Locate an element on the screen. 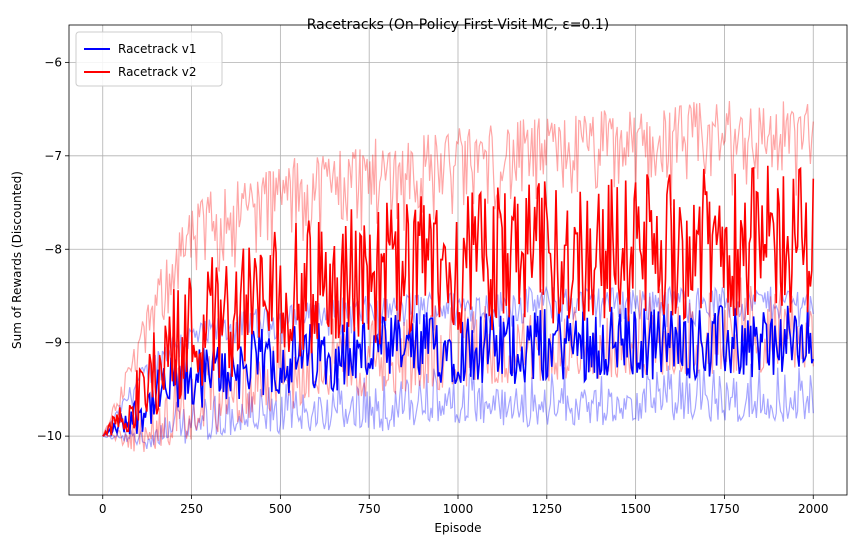  x-tick-label: 500 is located at coordinates (280, 509).